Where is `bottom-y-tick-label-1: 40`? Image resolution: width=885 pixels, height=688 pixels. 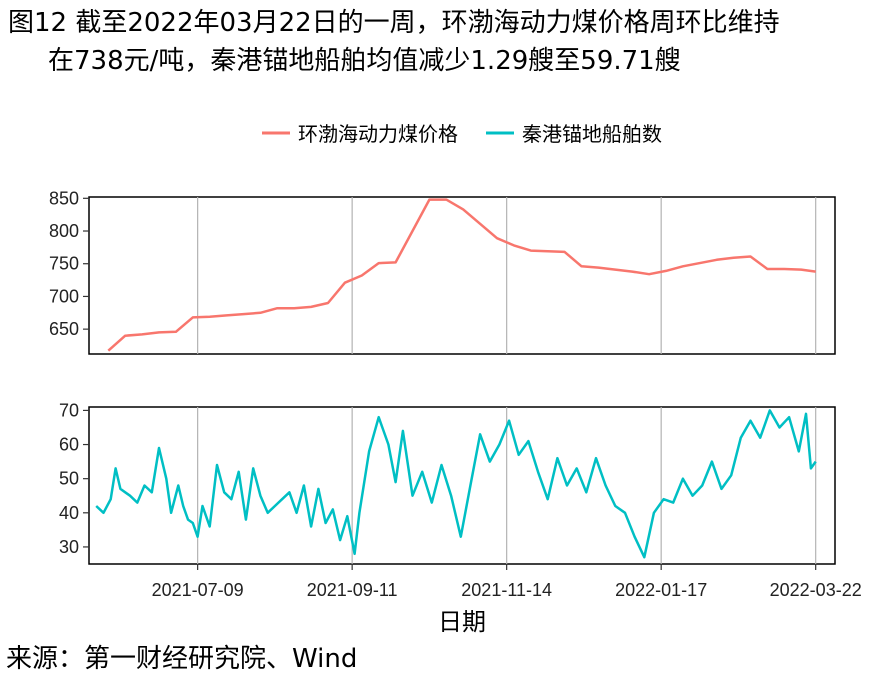 bottom-y-tick-label-1: 40 is located at coordinates (69, 513).